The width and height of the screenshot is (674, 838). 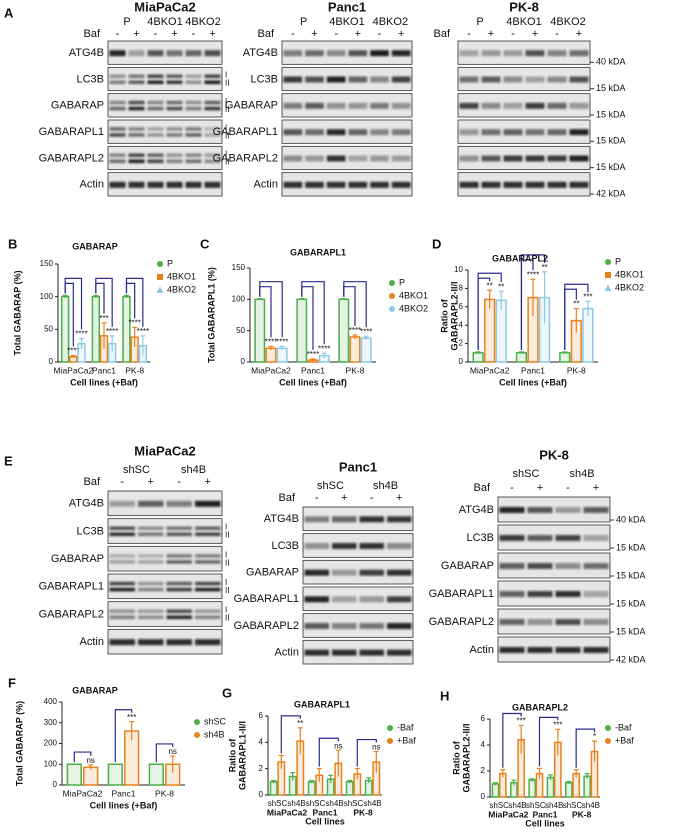 What do you see at coordinates (454, 315) in the screenshot?
I see `y-axis-label: GABARAPL2-II/I` at bounding box center [454, 315].